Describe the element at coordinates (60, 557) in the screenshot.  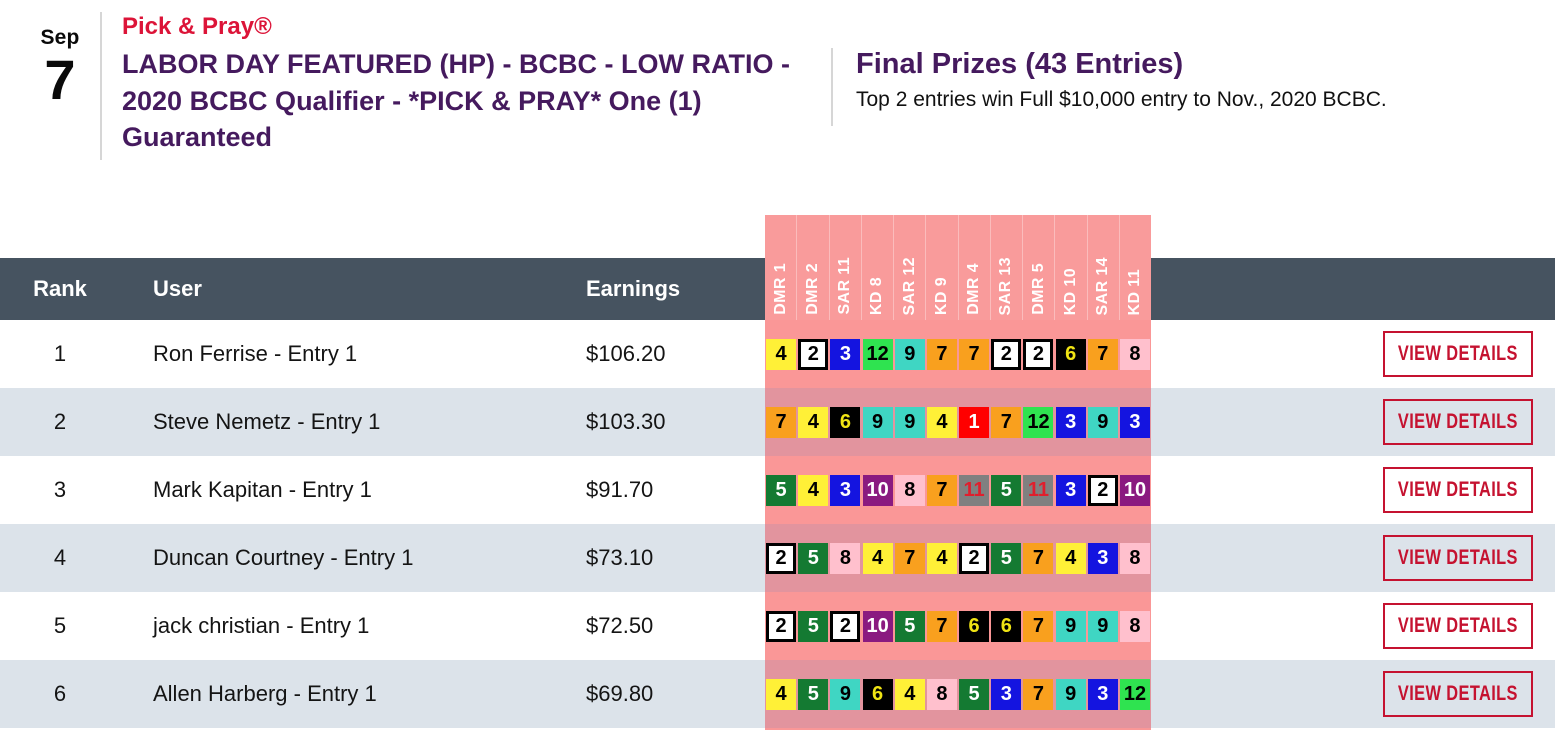
I see `rank-cell: 4` at that location.